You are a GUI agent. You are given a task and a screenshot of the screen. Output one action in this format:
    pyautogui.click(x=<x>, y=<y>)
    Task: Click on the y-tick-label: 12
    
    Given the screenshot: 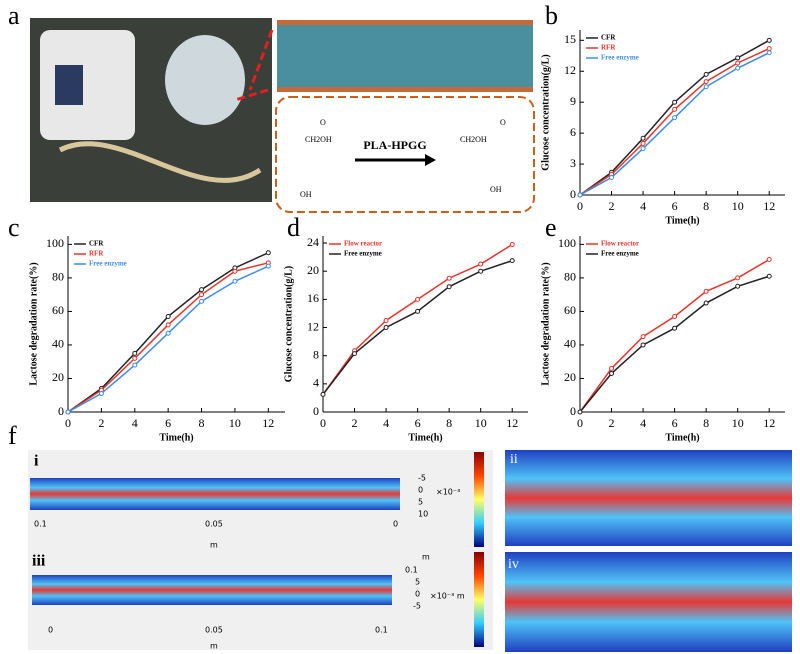 What is the action you would take?
    pyautogui.click(x=570, y=70)
    